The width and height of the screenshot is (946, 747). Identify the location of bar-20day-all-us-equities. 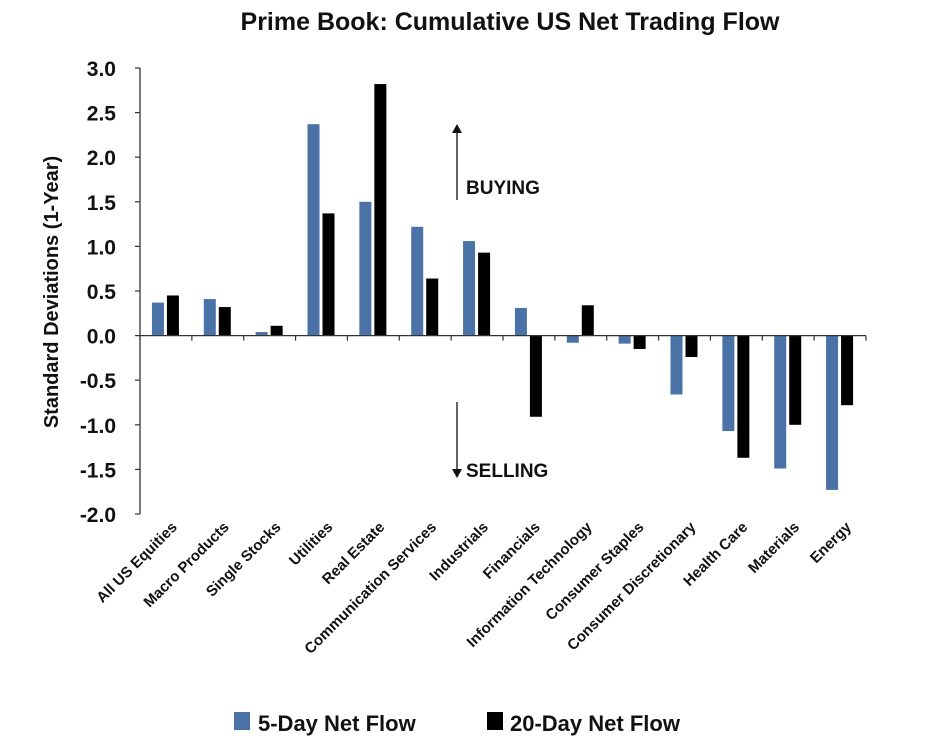
(172, 315).